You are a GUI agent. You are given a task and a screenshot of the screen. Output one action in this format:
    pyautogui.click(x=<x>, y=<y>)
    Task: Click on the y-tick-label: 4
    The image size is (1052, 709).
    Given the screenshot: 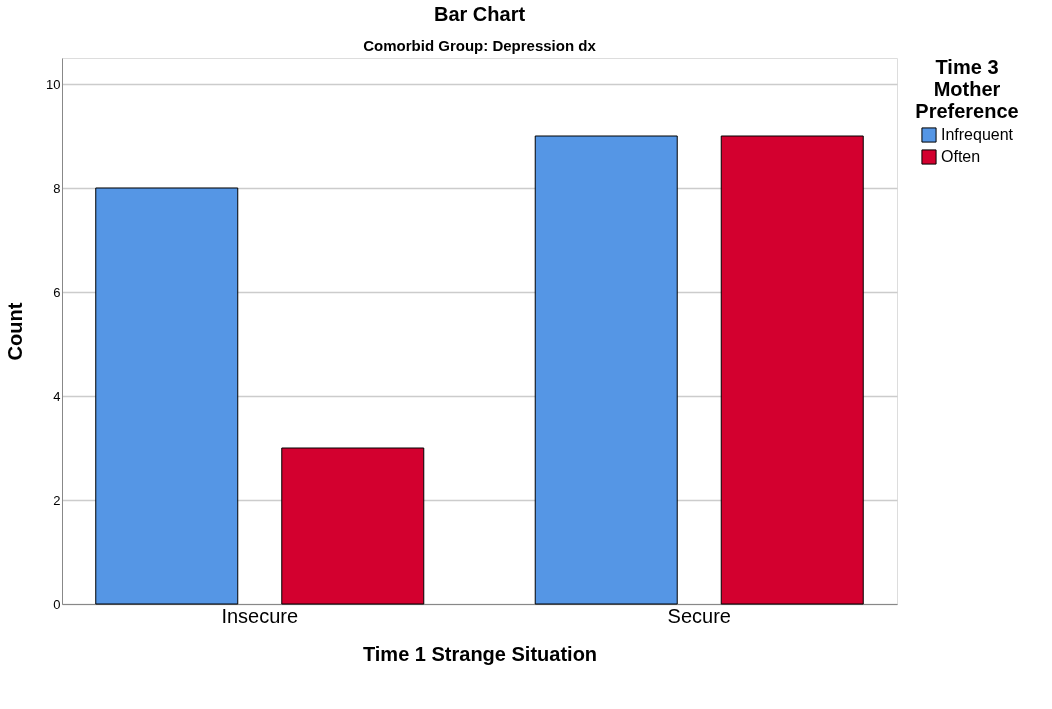 What is the action you would take?
    pyautogui.click(x=57, y=396)
    